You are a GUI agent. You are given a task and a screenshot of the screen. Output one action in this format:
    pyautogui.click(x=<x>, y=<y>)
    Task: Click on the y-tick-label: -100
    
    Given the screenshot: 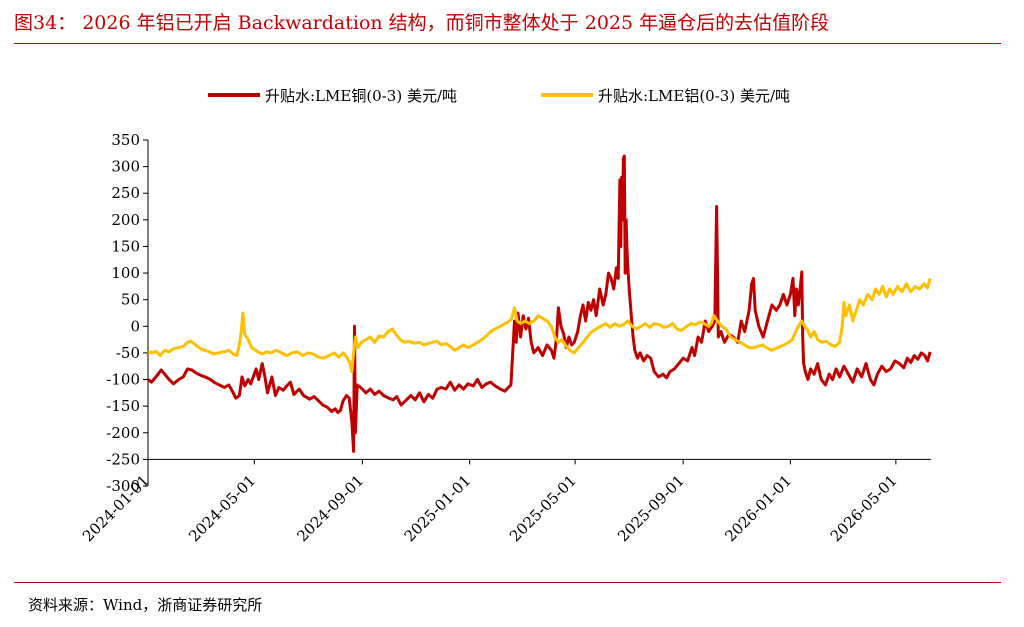 What is the action you would take?
    pyautogui.click(x=123, y=380)
    